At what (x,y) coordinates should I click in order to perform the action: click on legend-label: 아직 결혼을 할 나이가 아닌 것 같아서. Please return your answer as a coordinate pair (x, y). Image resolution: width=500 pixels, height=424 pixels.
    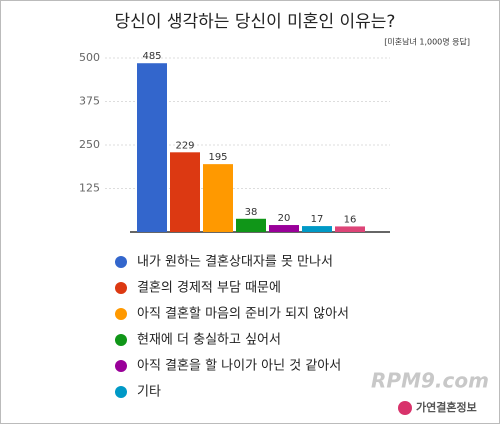
    Looking at the image, I should click on (239, 366).